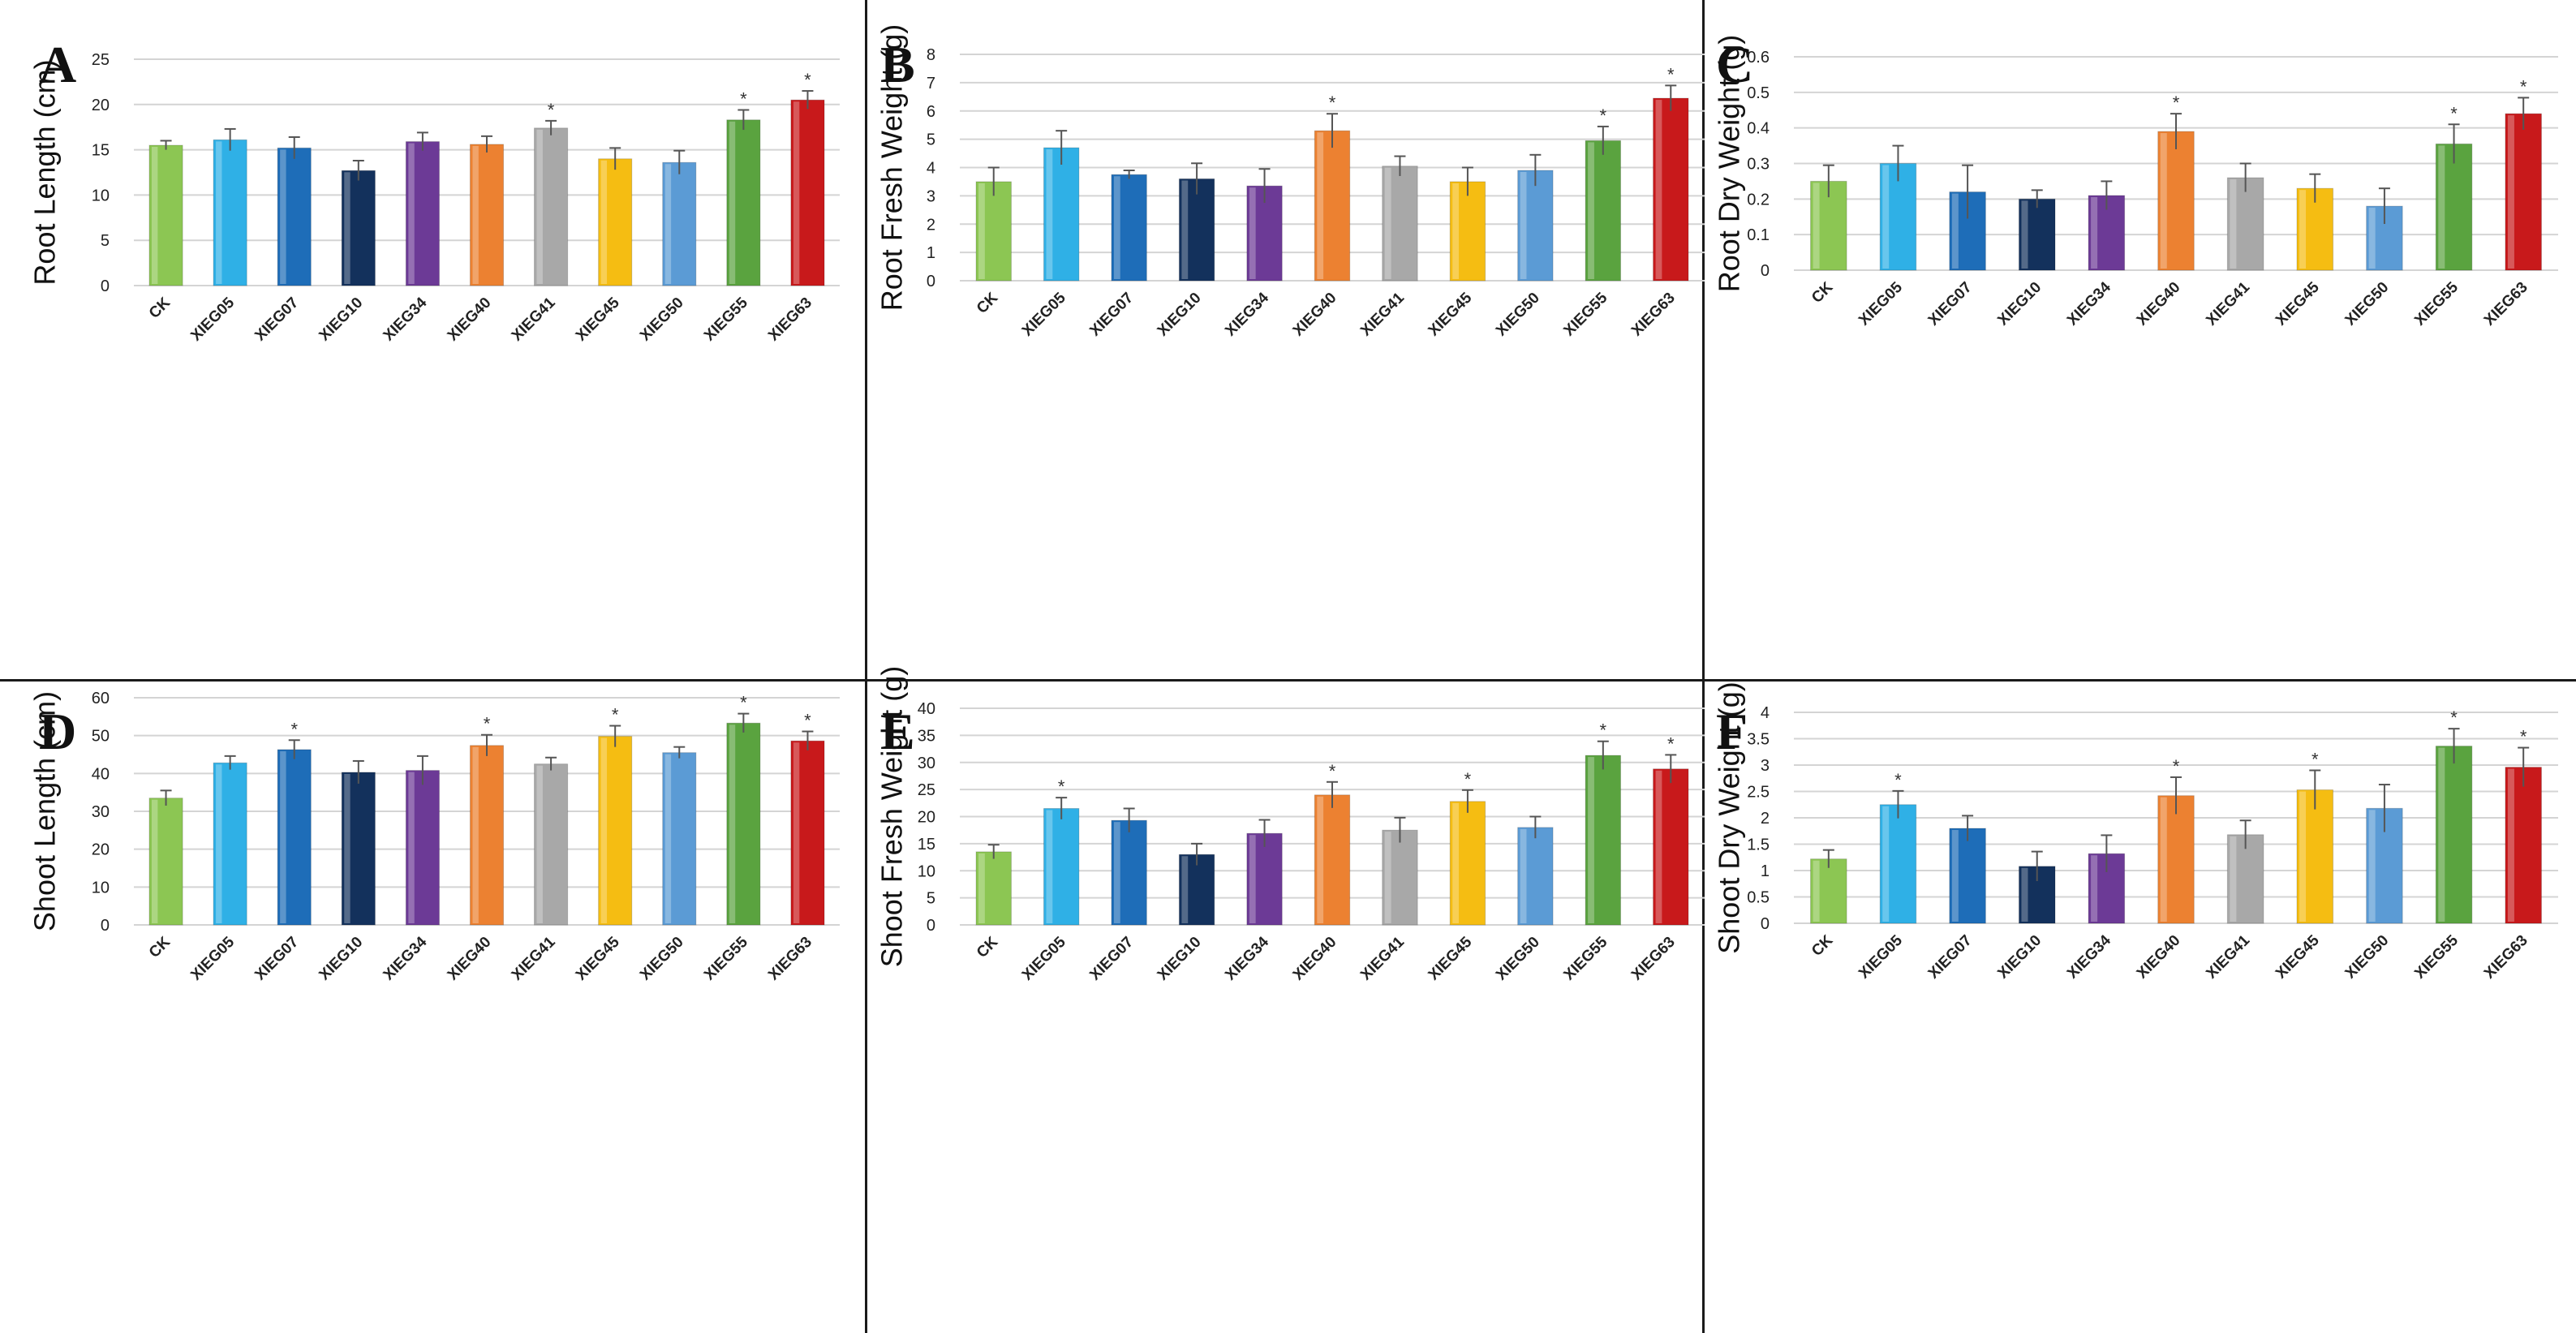  I want to click on panel-letter: E, so click(897, 731).